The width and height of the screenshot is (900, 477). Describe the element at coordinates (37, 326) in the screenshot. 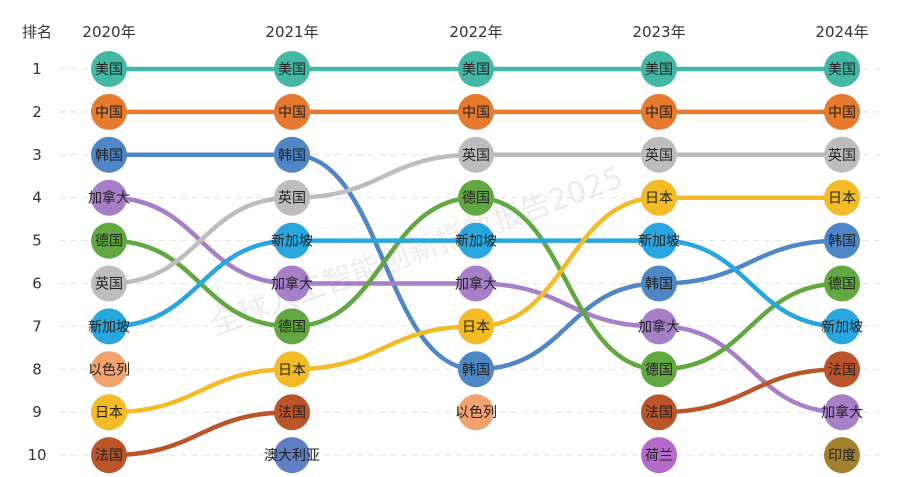

I see `rank-tick-label: 7` at that location.